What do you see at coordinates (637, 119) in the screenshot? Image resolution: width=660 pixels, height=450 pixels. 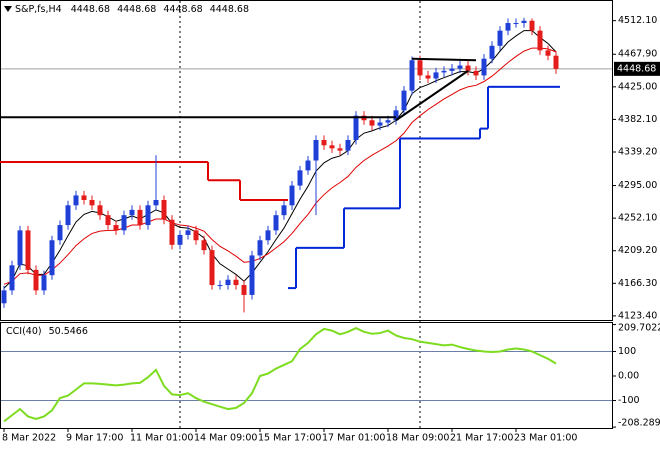 I see `y-tick-label: 4382.10` at bounding box center [637, 119].